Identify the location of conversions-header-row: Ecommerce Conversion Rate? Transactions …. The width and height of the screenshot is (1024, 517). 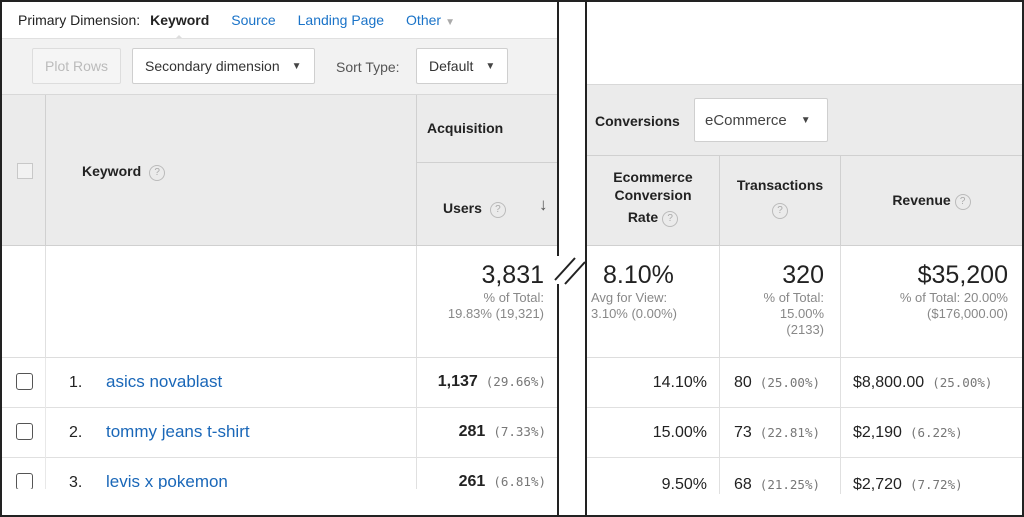
(804, 201).